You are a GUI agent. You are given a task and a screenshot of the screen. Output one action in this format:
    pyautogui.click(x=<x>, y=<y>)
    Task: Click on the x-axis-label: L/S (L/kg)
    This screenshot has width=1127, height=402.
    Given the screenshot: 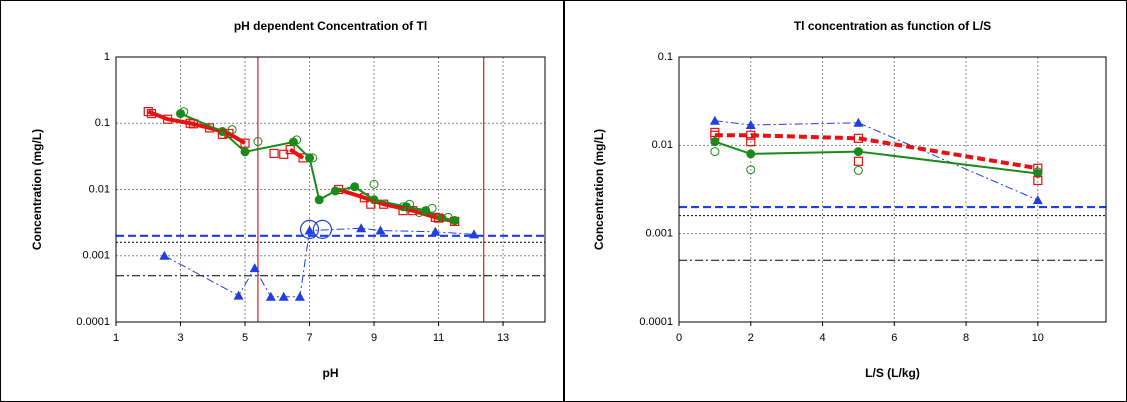 What is the action you would take?
    pyautogui.click(x=892, y=373)
    